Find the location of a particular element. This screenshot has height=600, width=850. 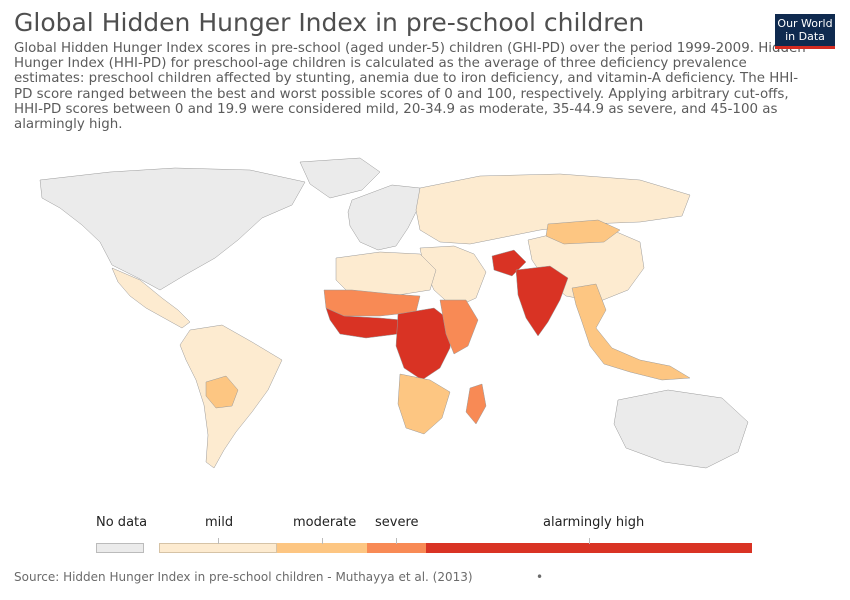

owid-logo: Our World in Data is located at coordinates (805, 31).